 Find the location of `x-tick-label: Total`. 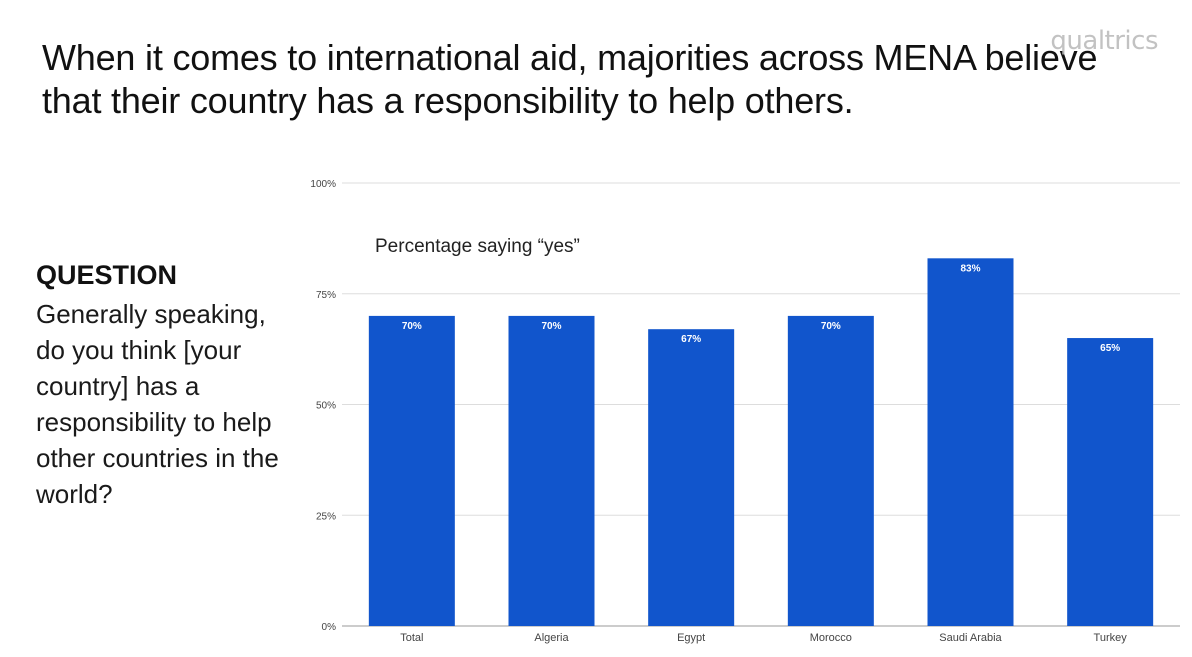

x-tick-label: Total is located at coordinates (411, 638).